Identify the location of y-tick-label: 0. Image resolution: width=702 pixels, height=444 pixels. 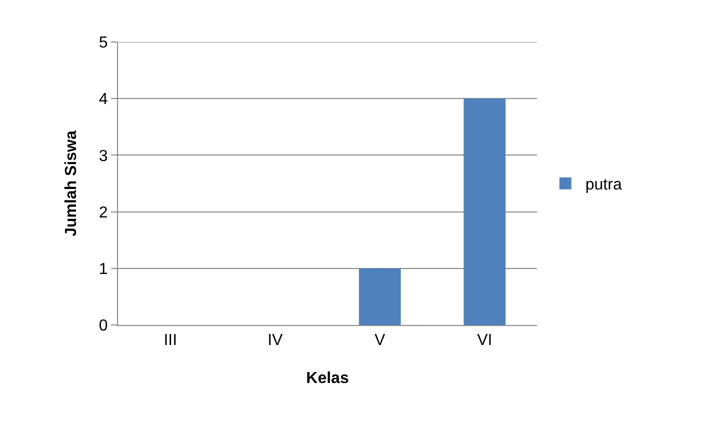
(103, 326).